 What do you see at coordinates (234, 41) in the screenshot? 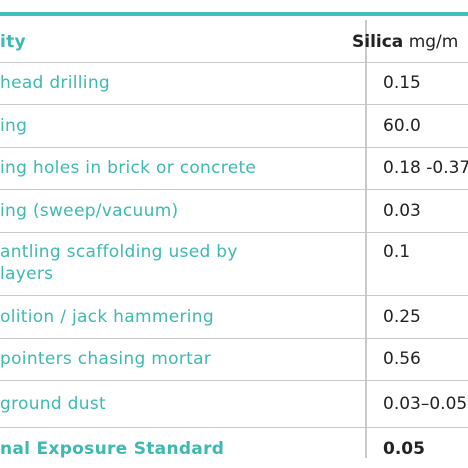
I see `header-row: ity Silica mg/m` at bounding box center [234, 41].